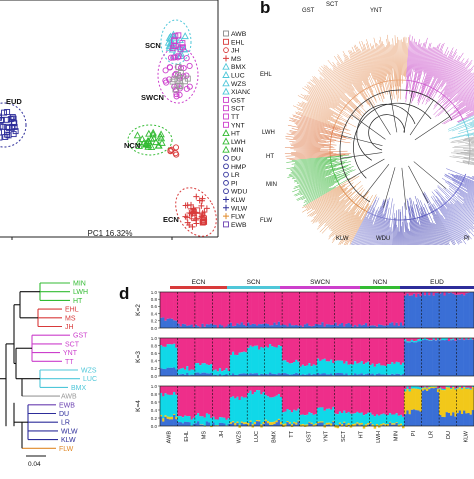 This screenshot has height=479, width=474. What do you see at coordinates (238, 109) in the screenshot?
I see `legend-label: SCT` at bounding box center [238, 109].